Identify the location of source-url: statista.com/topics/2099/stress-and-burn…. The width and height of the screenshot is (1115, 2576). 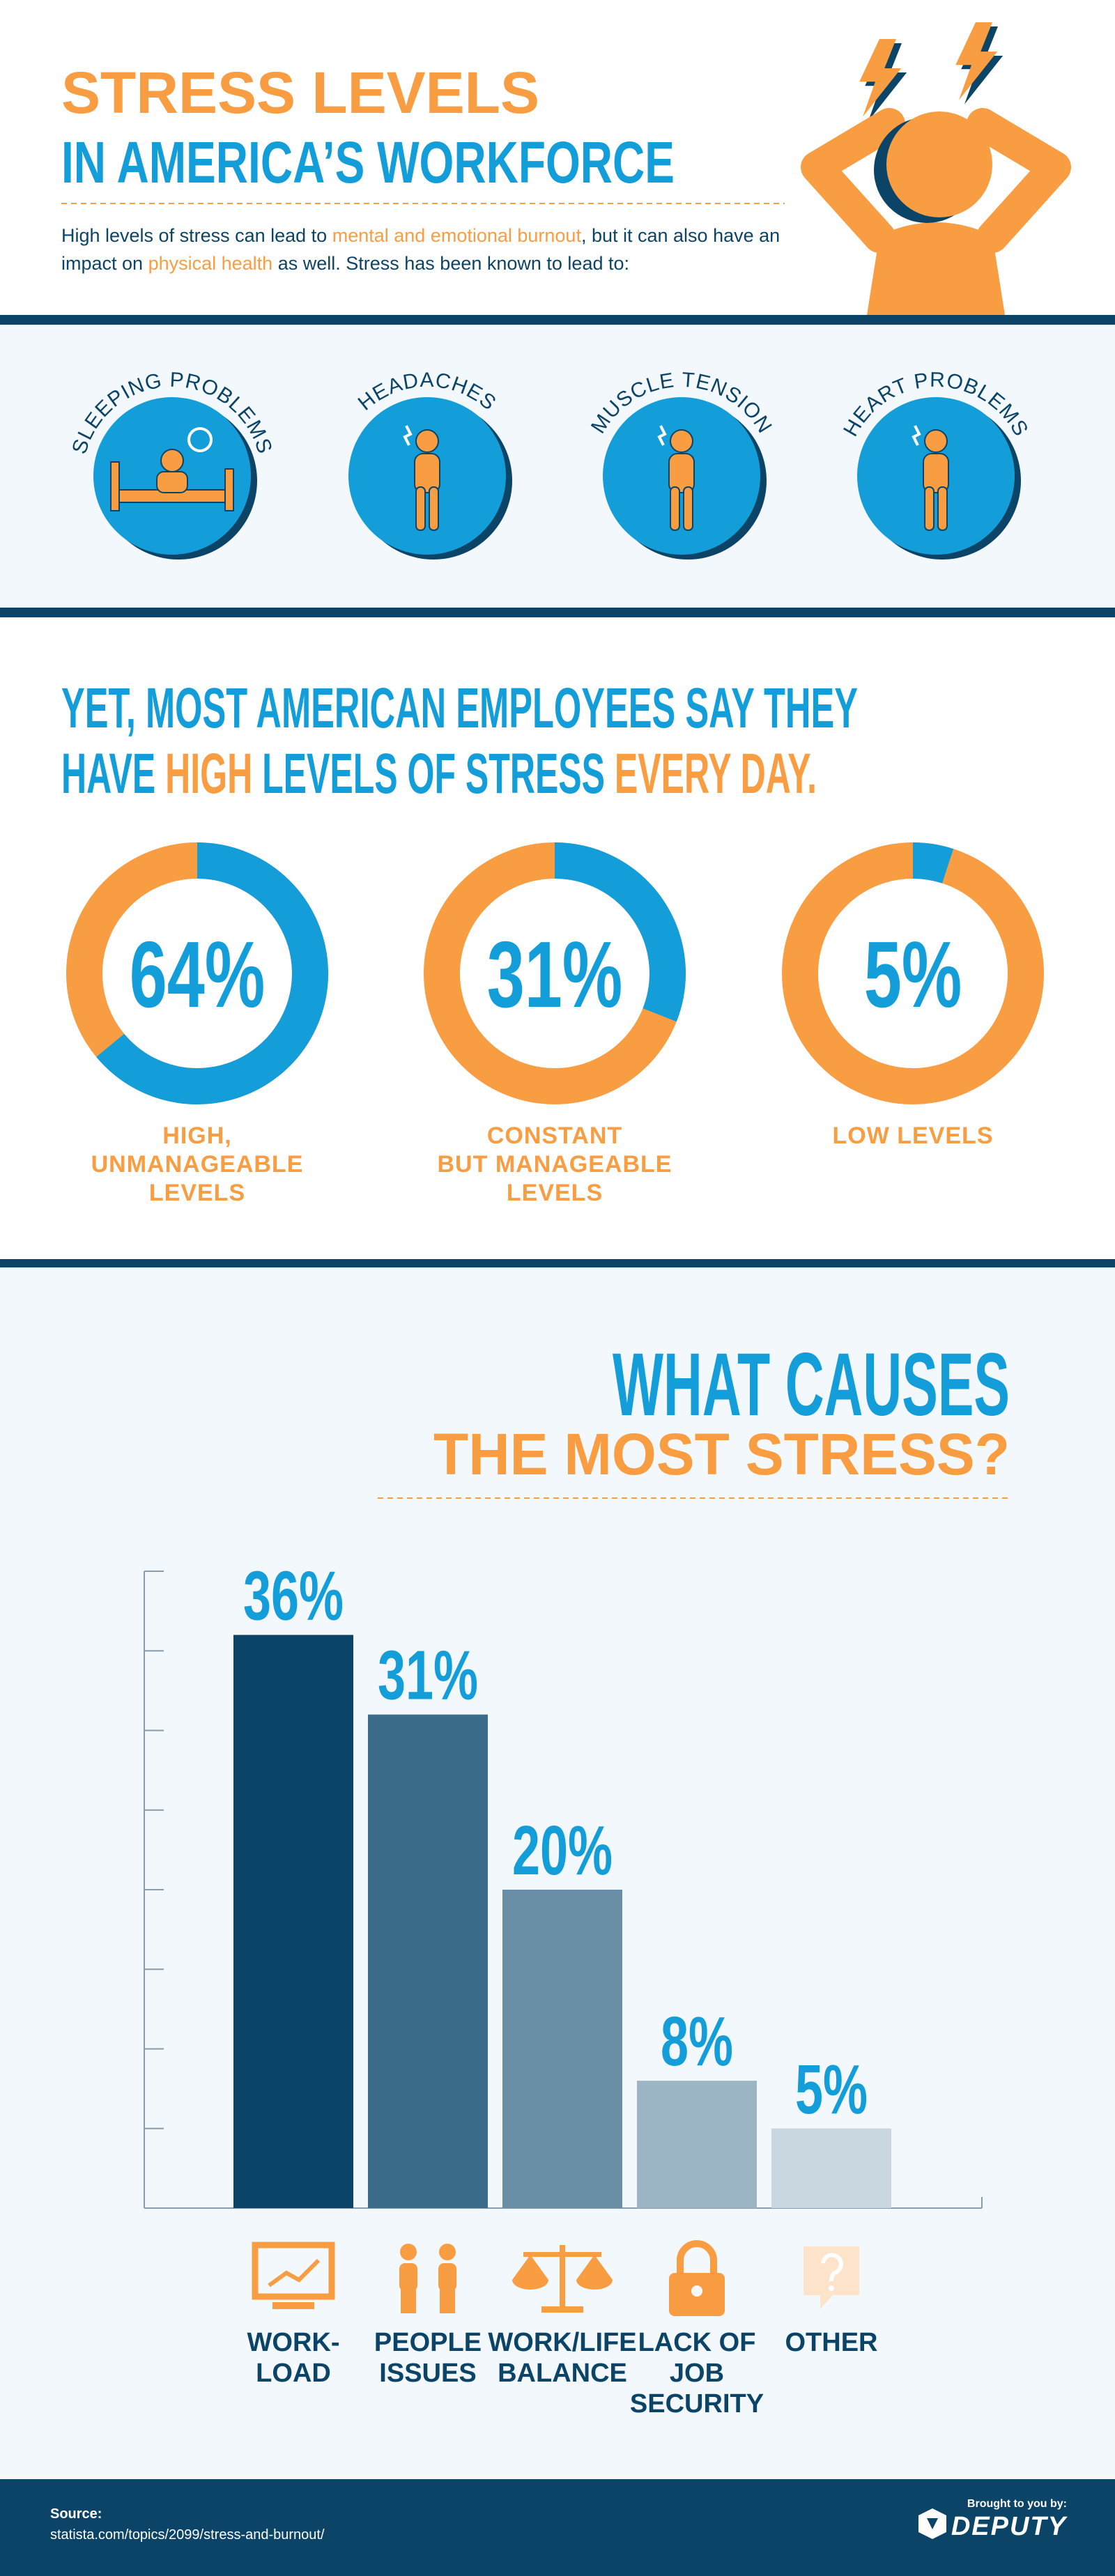
(187, 2535).